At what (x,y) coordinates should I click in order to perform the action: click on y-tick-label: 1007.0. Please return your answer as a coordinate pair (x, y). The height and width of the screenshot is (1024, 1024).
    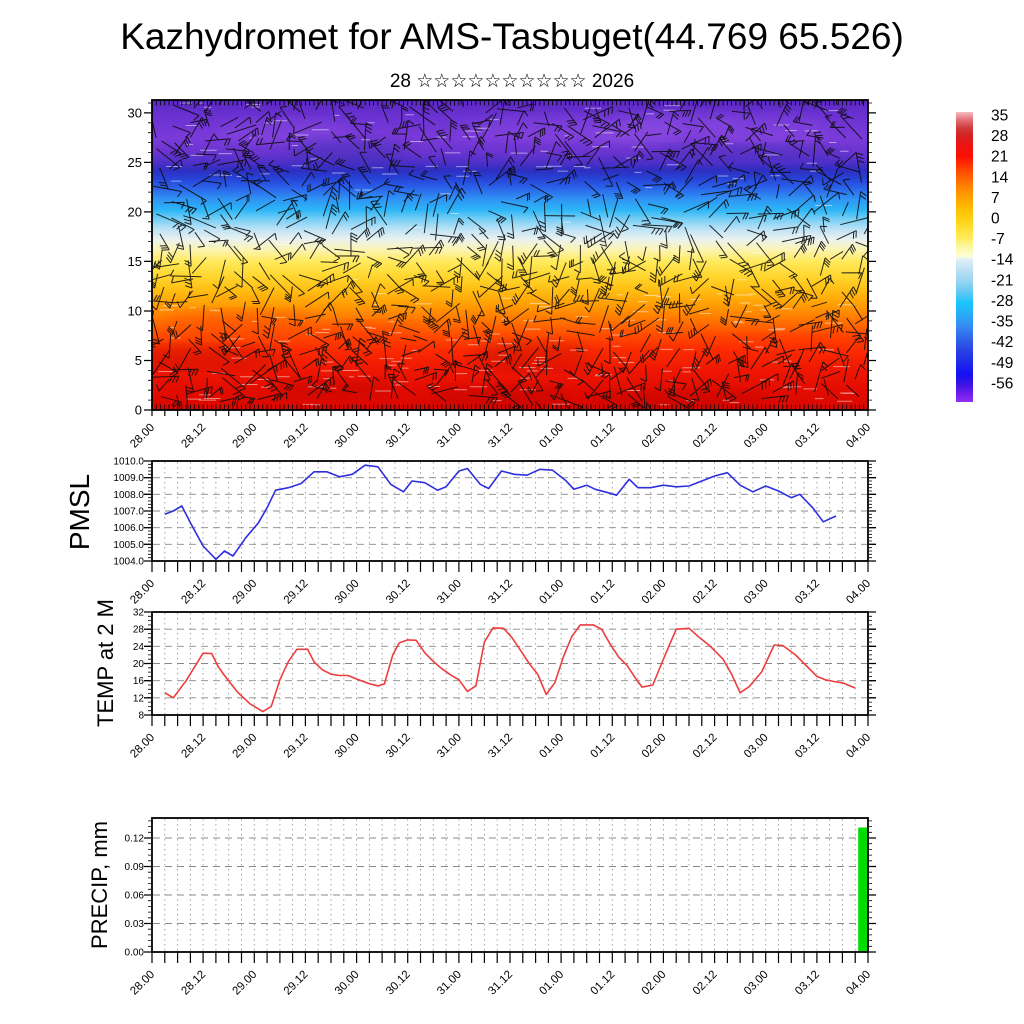
    Looking at the image, I should click on (128, 512).